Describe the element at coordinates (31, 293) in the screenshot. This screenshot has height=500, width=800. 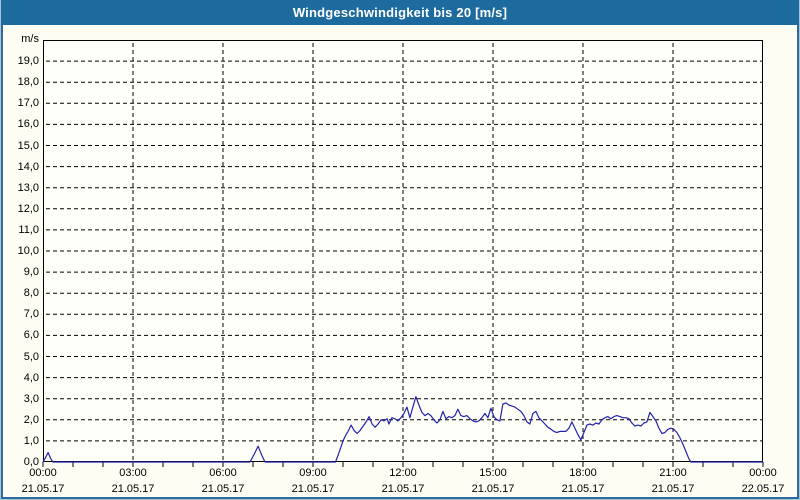
I see `y-tick-label: 8,0` at that location.